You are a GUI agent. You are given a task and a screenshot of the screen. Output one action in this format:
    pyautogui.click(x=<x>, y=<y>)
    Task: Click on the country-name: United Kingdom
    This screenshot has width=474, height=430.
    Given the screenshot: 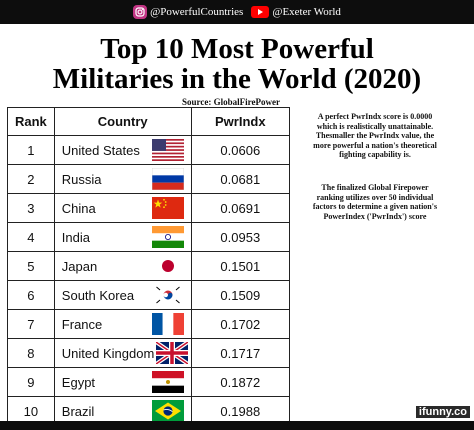 What is the action you would take?
    pyautogui.click(x=108, y=353)
    